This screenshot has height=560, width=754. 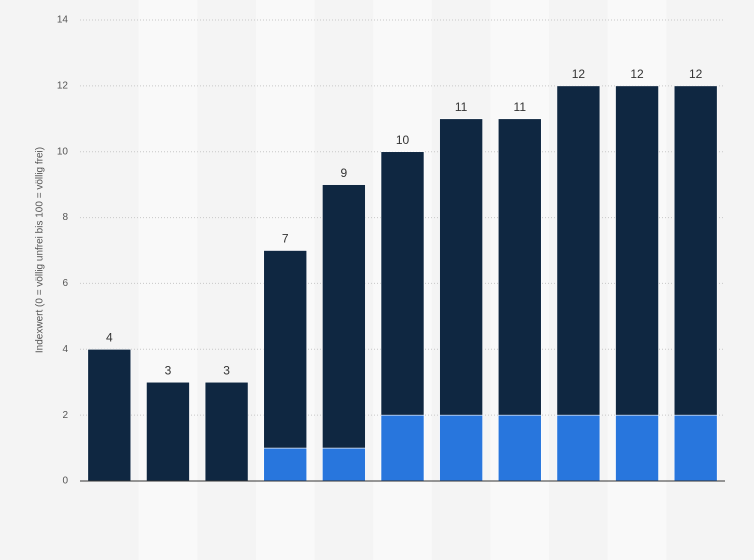 I want to click on y-tick-label: 2, so click(x=65, y=415).